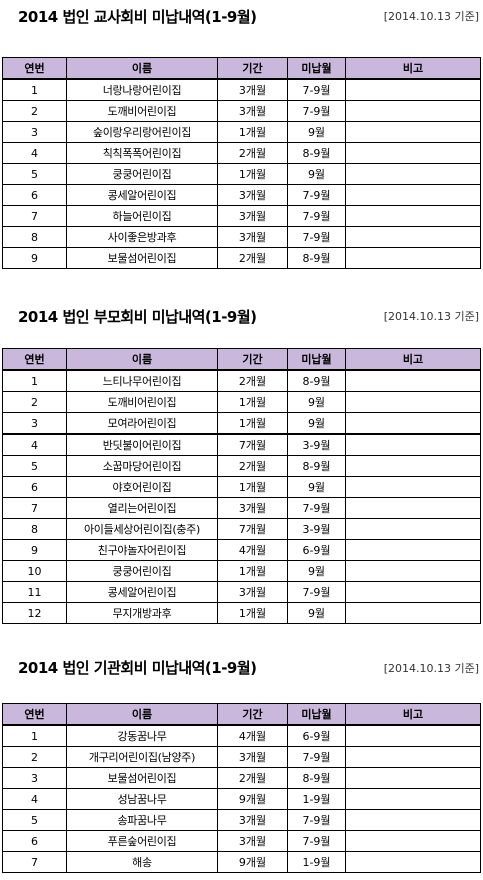 The width and height of the screenshot is (483, 880). What do you see at coordinates (137, 317) in the screenshot?
I see `section-title: 2014 법인 부모회비 미납내역(1-9월)` at bounding box center [137, 317].